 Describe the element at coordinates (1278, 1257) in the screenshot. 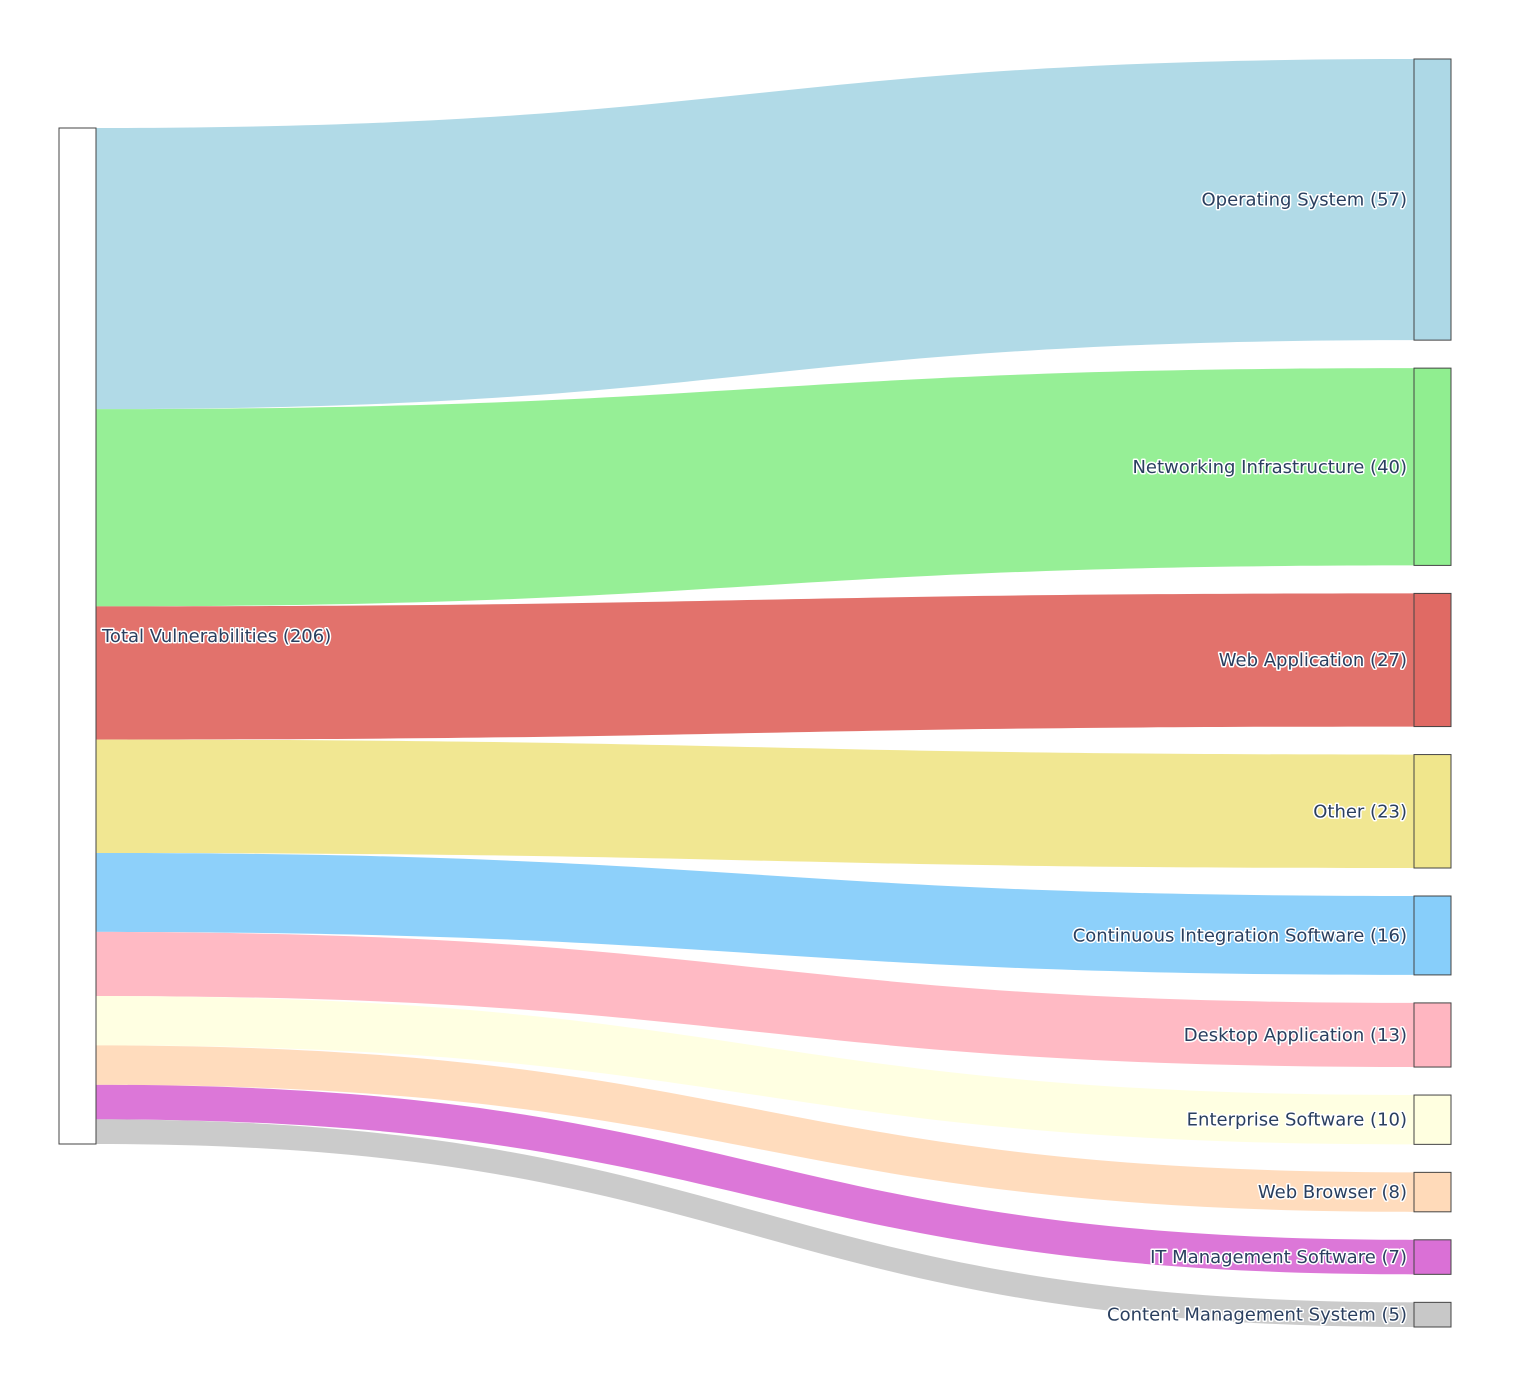

I see `target-label-8: IT Management Software (7)` at that location.